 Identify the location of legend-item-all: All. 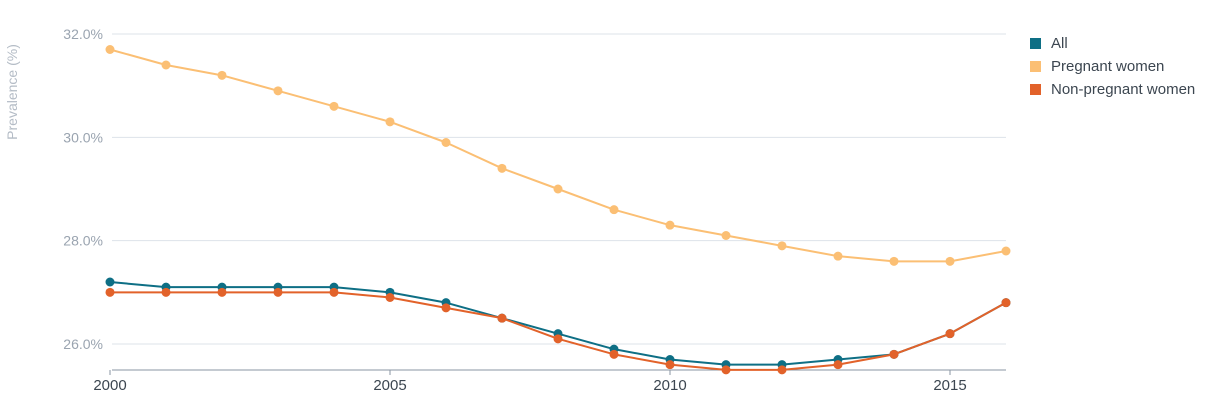
(1112, 43).